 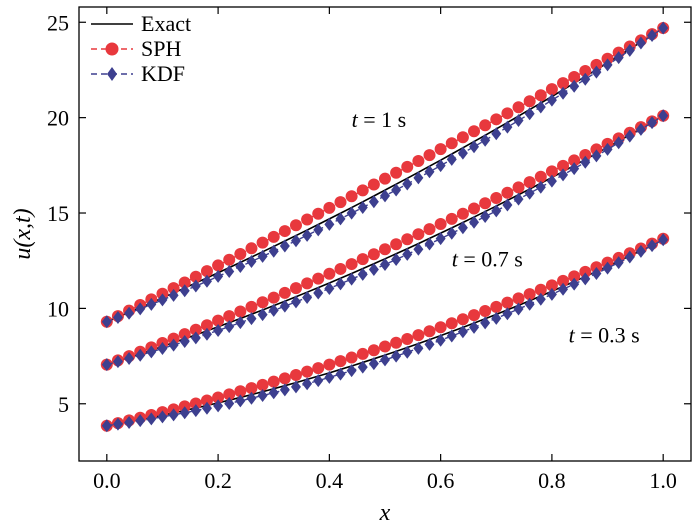 I want to click on x-tick-label: 0.6, so click(x=441, y=480).